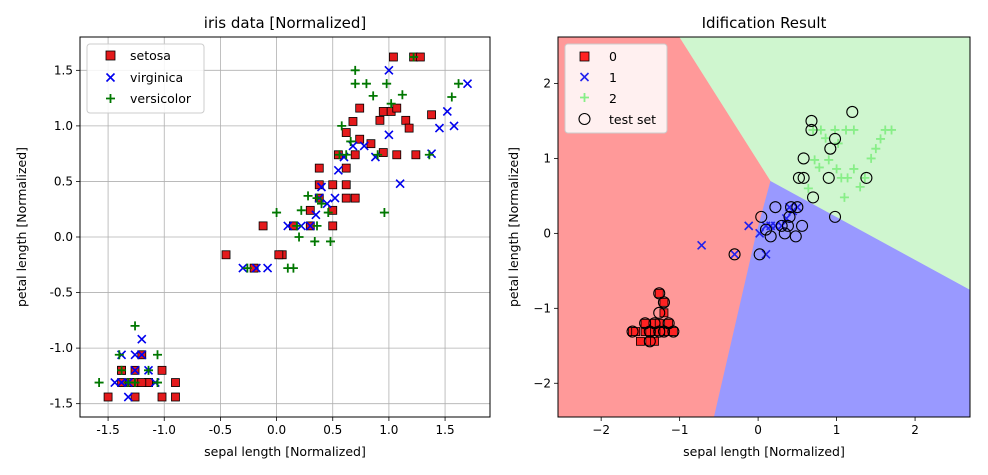 Image resolution: width=988 pixels, height=475 pixels. What do you see at coordinates (63, 237) in the screenshot?
I see `y-tick-label: 0.0` at bounding box center [63, 237].